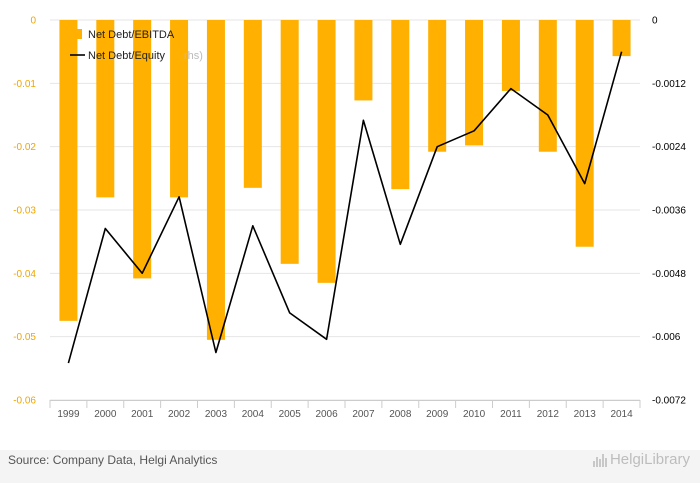 The width and height of the screenshot is (700, 483). What do you see at coordinates (363, 414) in the screenshot?
I see `x-tick-label: 2007` at bounding box center [363, 414].